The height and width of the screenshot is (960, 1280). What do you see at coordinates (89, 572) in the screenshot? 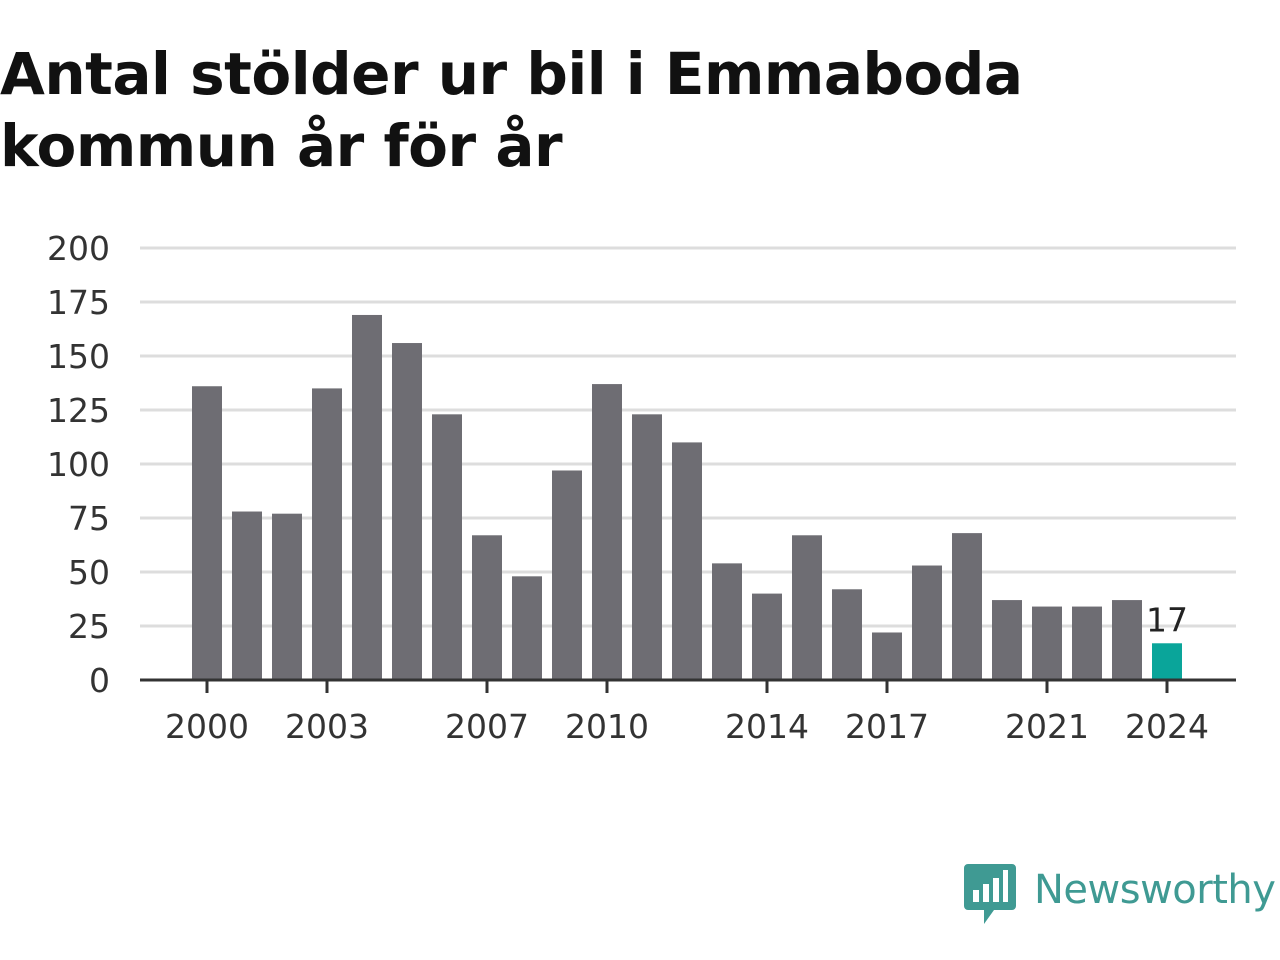
I see `y-tick-label: 50` at bounding box center [89, 572].